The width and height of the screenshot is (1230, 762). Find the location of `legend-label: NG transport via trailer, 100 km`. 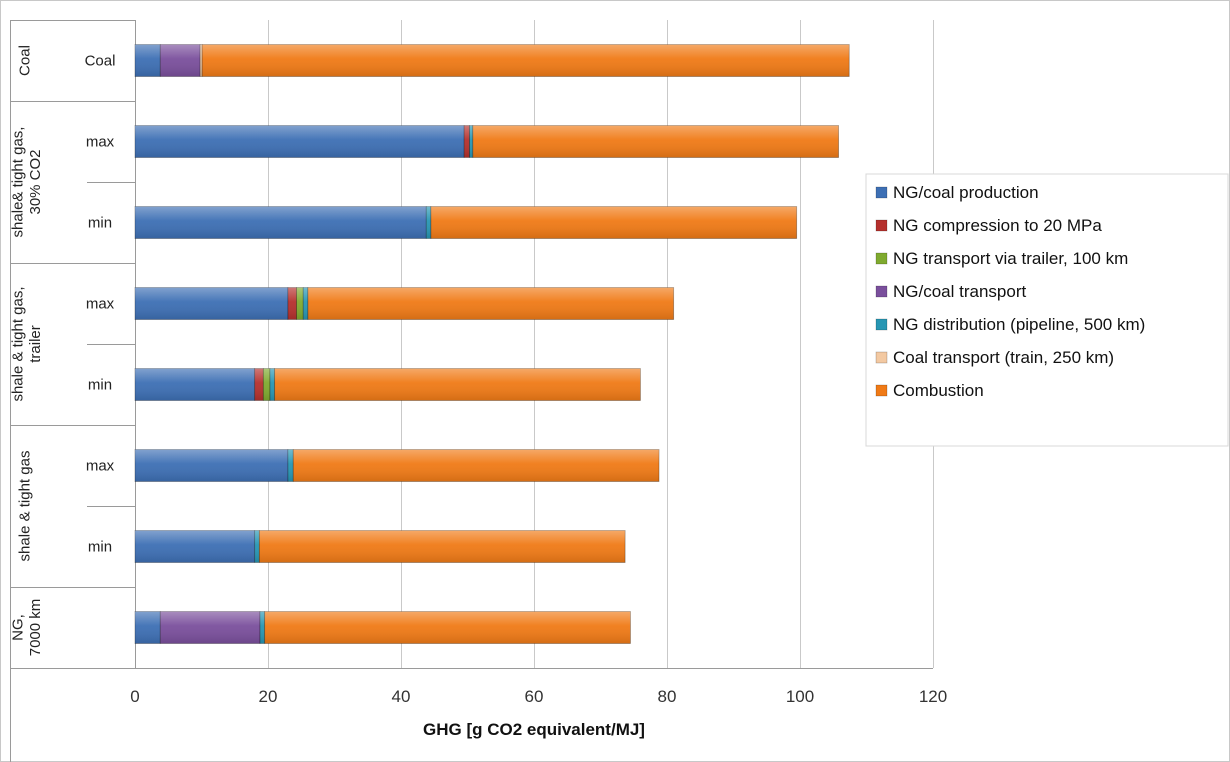

legend-label: NG transport via trailer, 100 km is located at coordinates (1010, 258).